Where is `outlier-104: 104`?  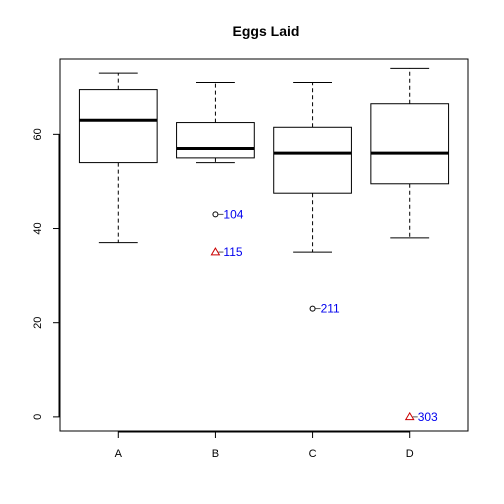
outlier-104: 104 is located at coordinates (228, 214).